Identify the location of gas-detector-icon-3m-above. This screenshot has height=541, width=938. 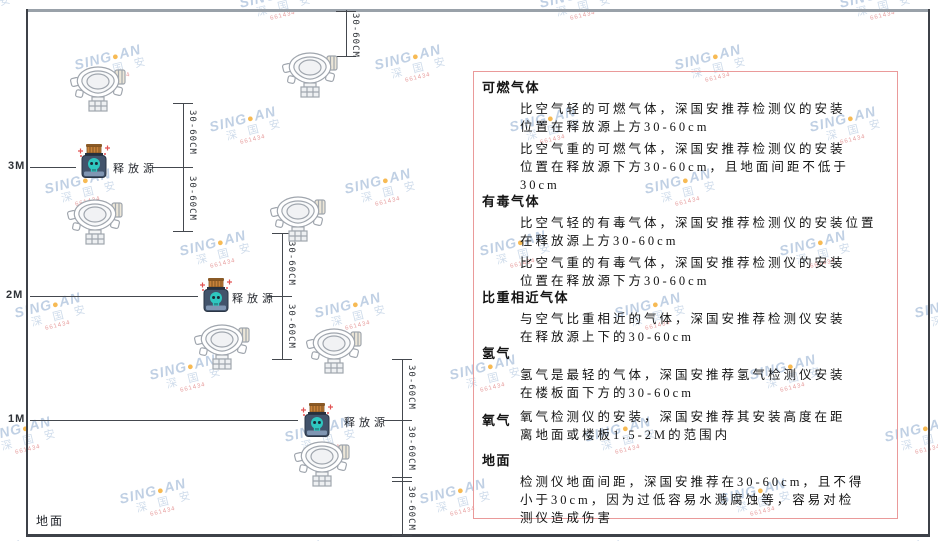
(98, 88).